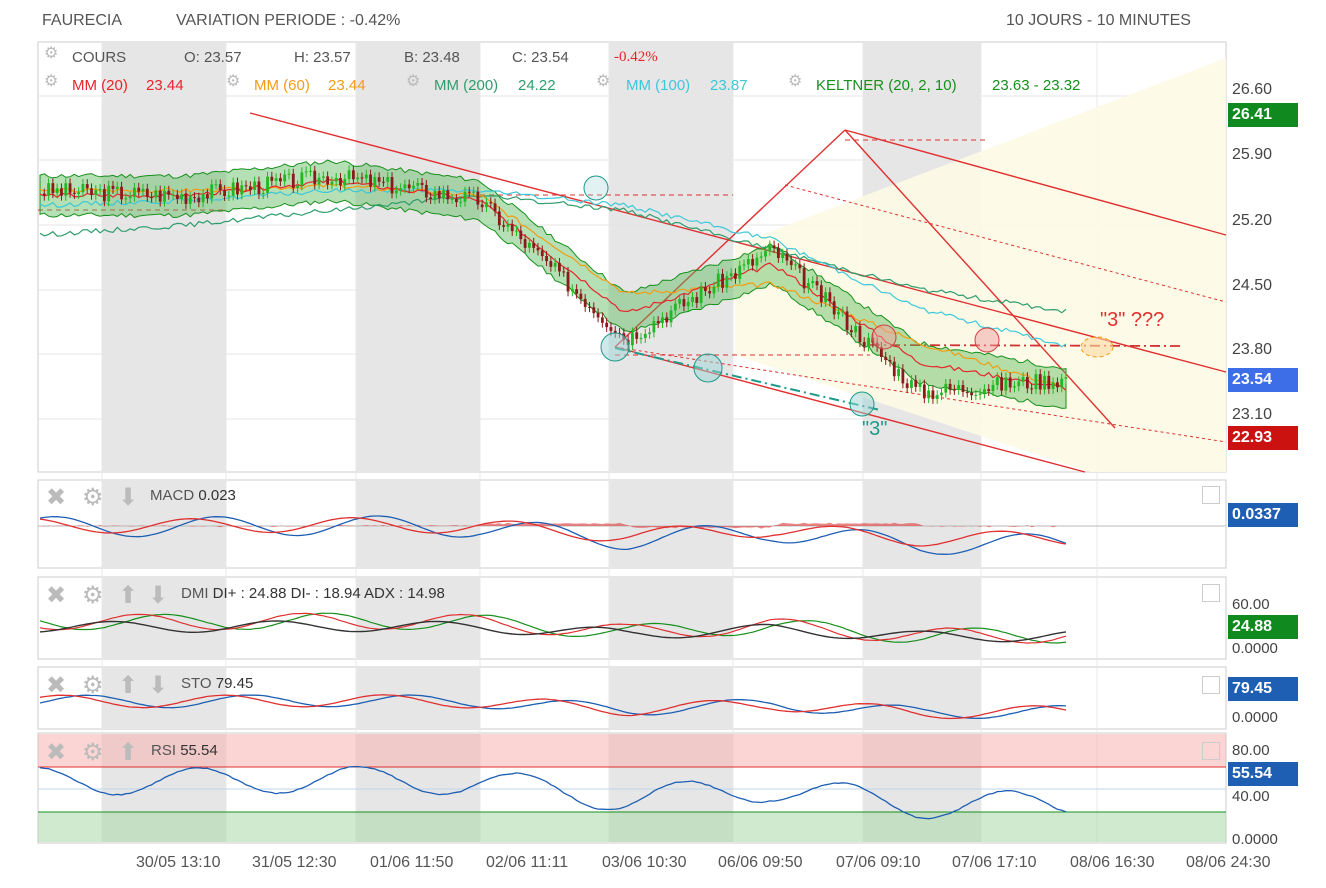 Image resolution: width=1326 pixels, height=888 pixels. Describe the element at coordinates (1255, 648) in the screenshot. I see `dmi-tick: 0.0000` at that location.